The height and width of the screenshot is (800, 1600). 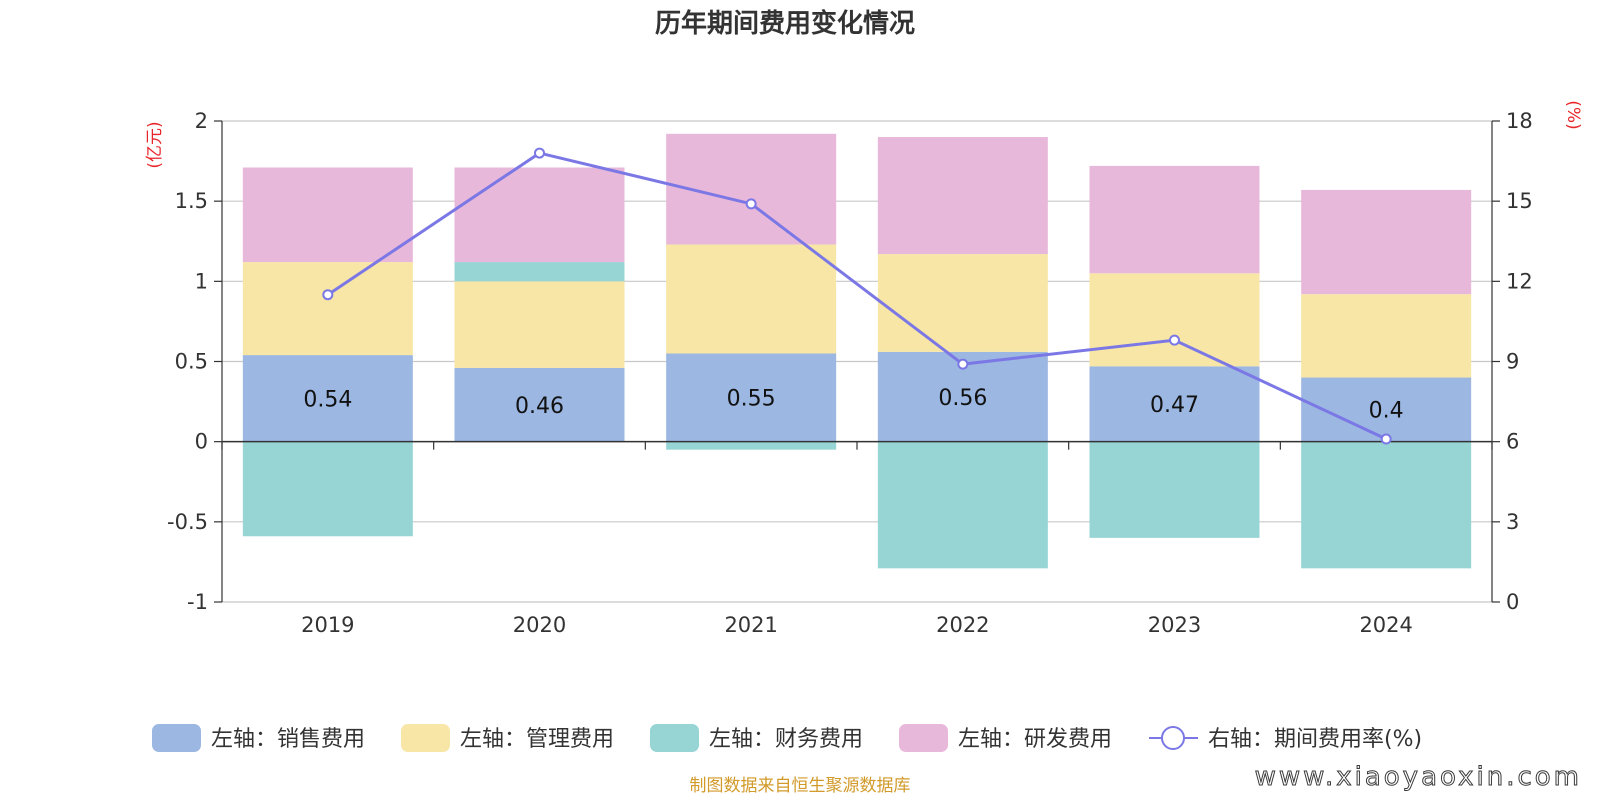 What do you see at coordinates (1035, 739) in the screenshot?
I see `legend-label-3: 左轴：研发费用` at bounding box center [1035, 739].